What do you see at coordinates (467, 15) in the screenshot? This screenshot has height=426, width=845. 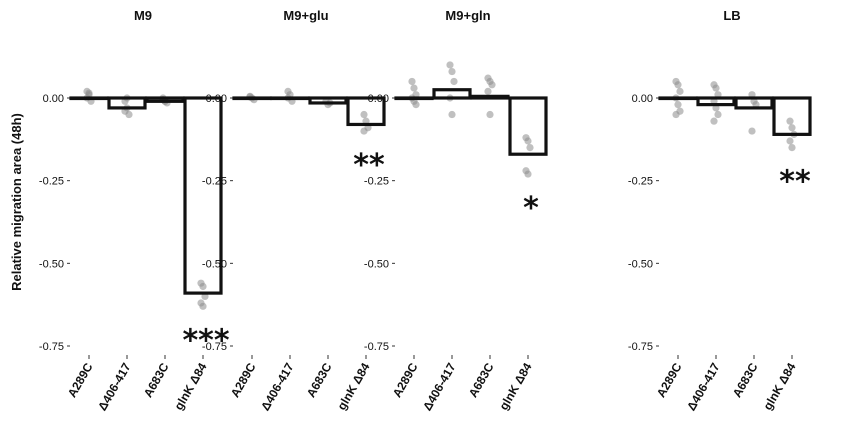 I see `panel-title: M9+gln` at bounding box center [467, 15].